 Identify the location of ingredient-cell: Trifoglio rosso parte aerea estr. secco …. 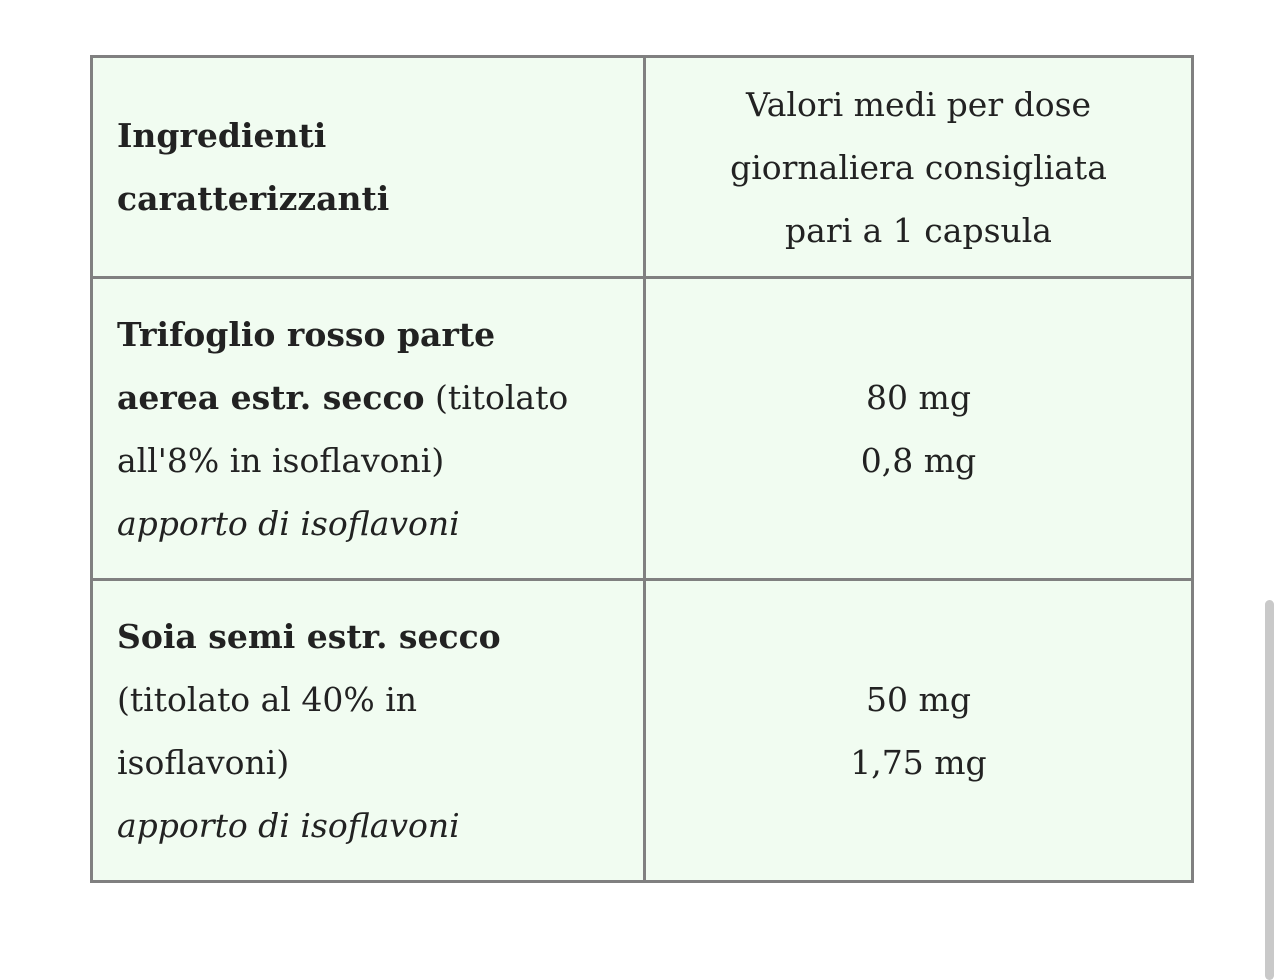
(368, 428).